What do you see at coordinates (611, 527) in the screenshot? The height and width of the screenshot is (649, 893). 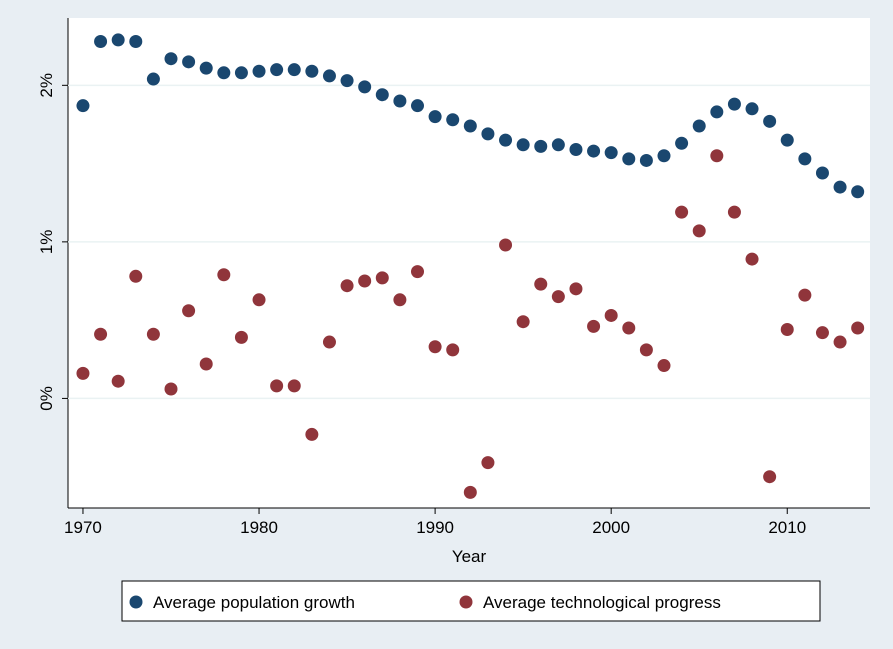 I see `x-tick-label: 2000` at bounding box center [611, 527].